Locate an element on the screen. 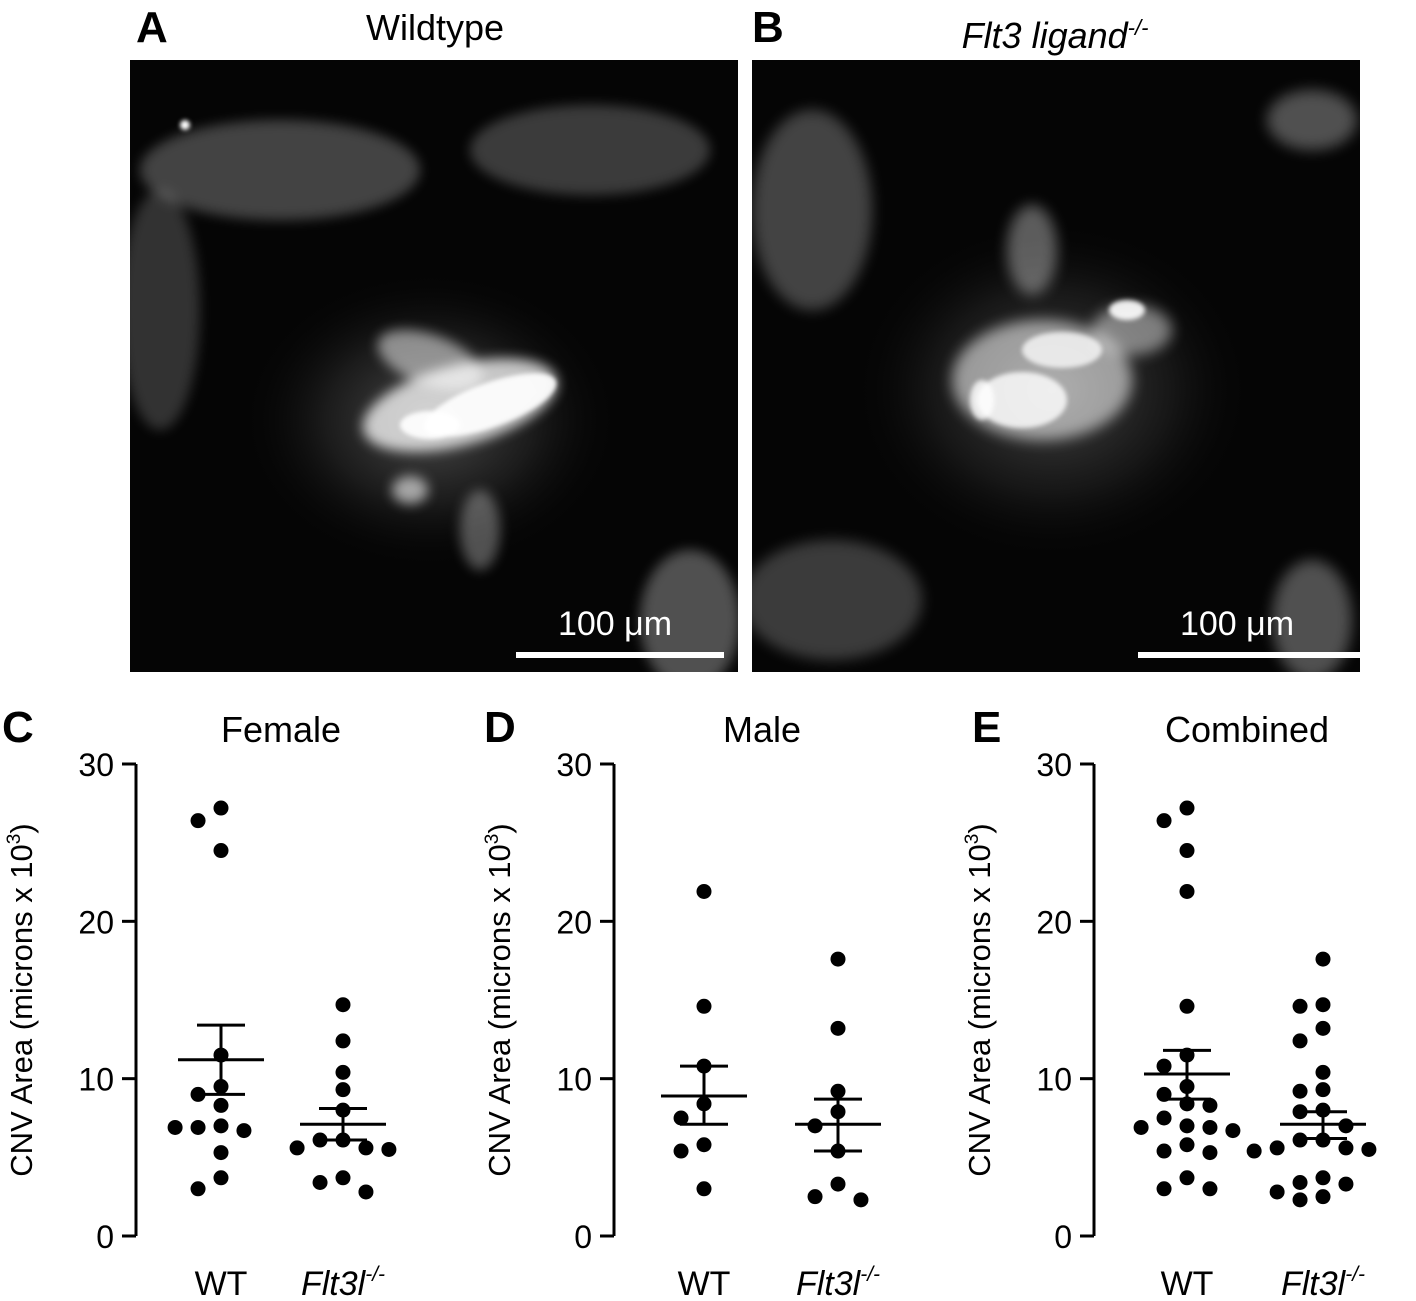  x-category-label: Flt3l-/- is located at coordinates (838, 1282).